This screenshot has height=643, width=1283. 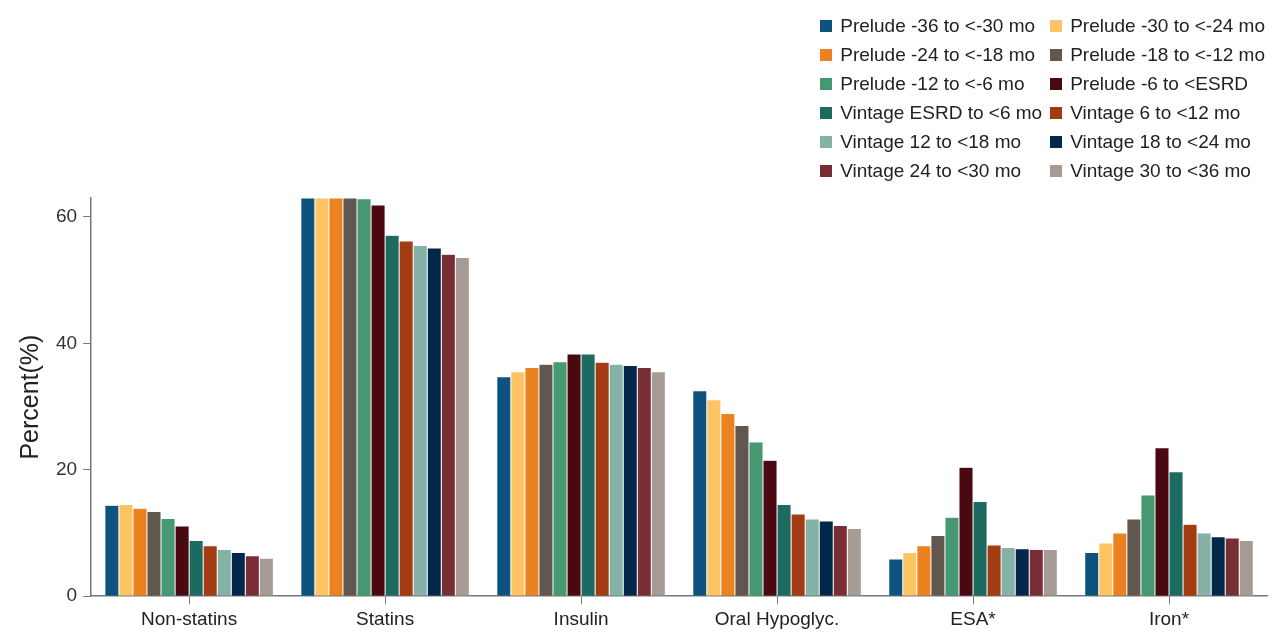 What do you see at coordinates (1160, 171) in the screenshot?
I see `legend-label: Vintage 30 to <36 mo` at bounding box center [1160, 171].